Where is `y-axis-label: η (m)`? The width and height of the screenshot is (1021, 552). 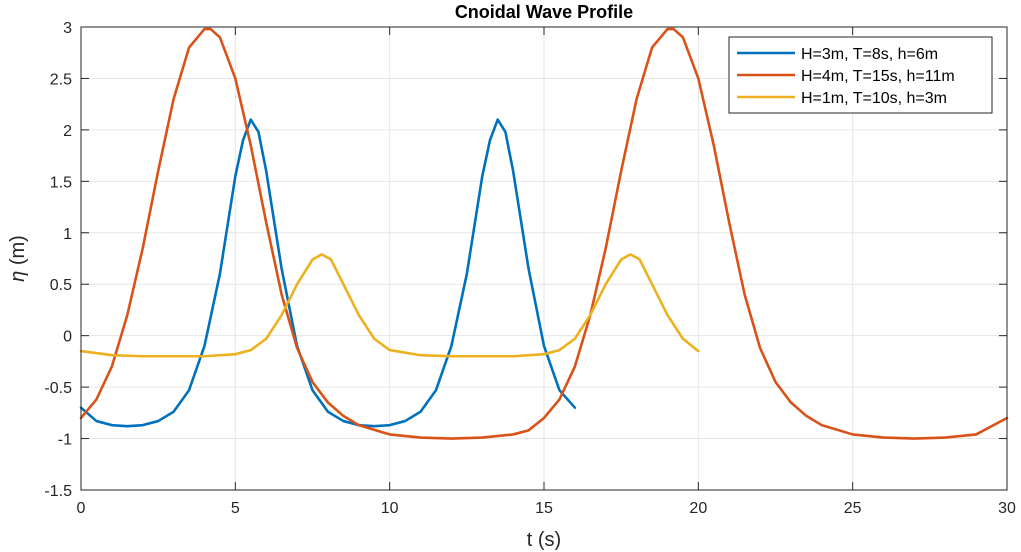 y-axis-label: η (m) is located at coordinates (18, 258).